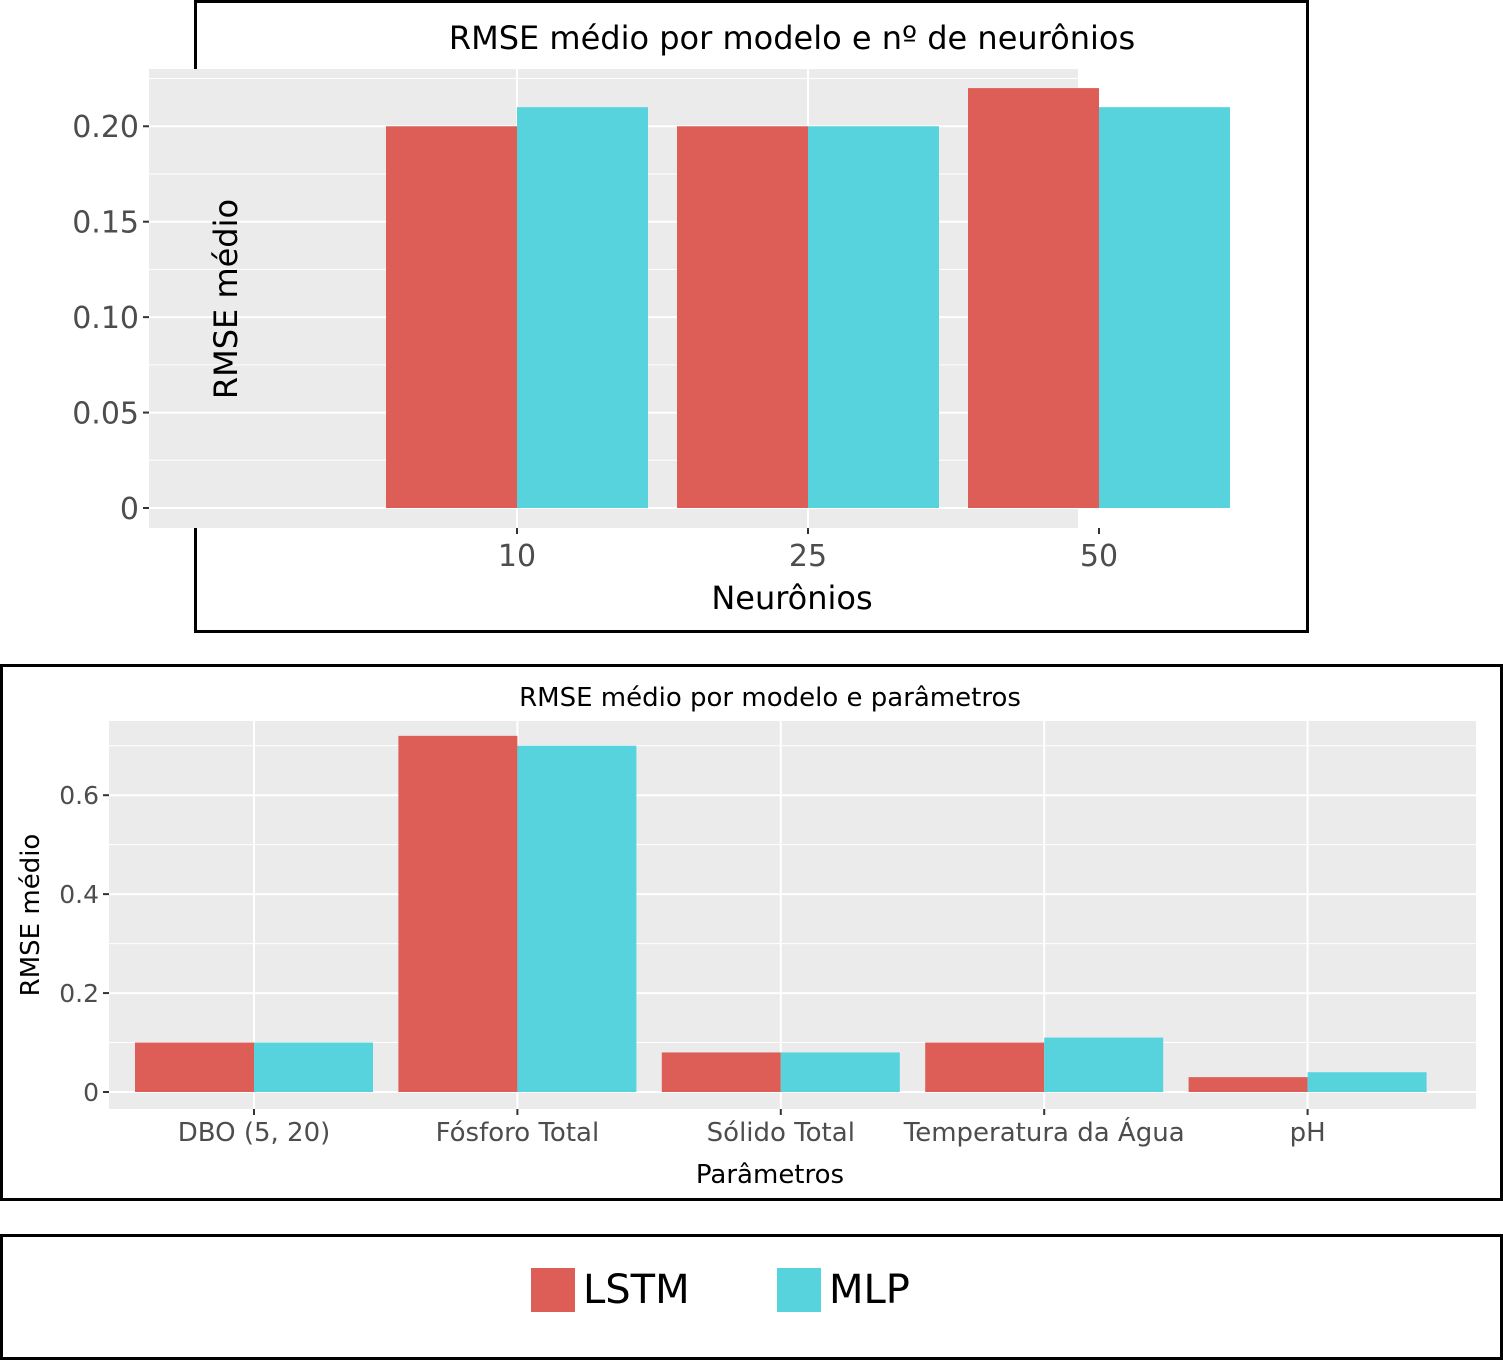 This screenshot has width=1503, height=1360. Describe the element at coordinates (799, 1290) in the screenshot. I see `legend-swatch-mlp` at that location.